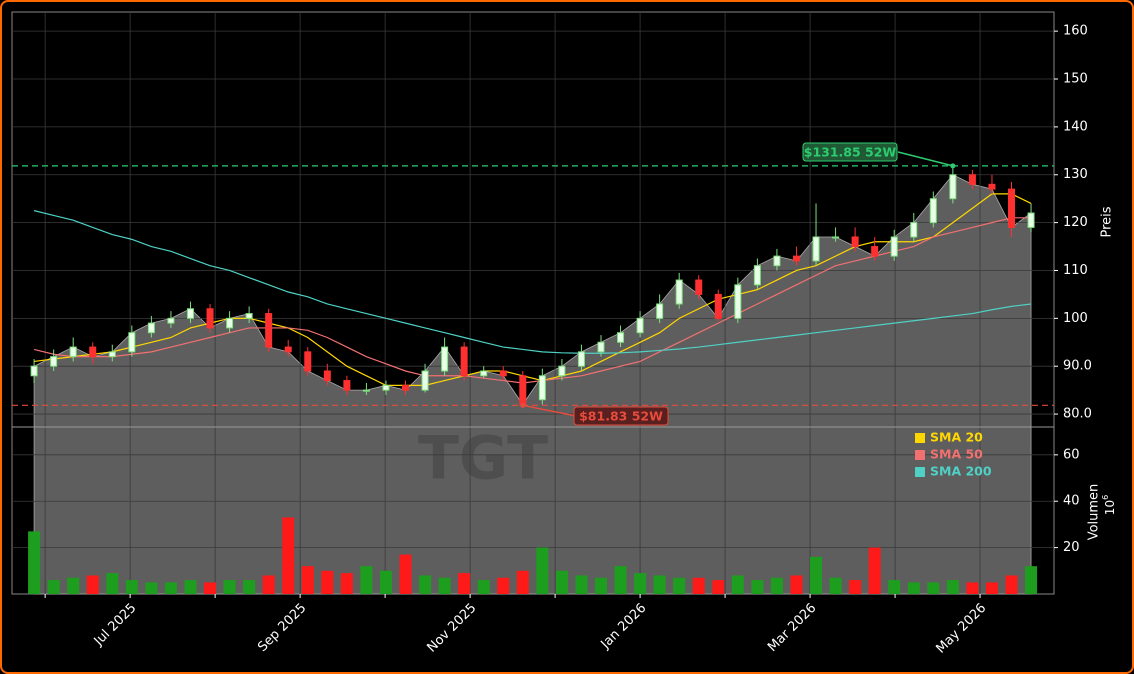  Describe the element at coordinates (1075, 174) in the screenshot. I see `y-tick-label: 130` at that location.